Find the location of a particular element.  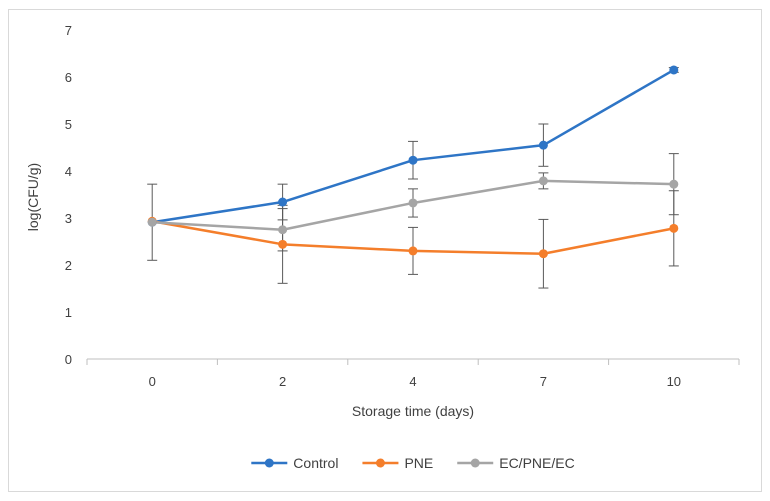

x-tick-label: 2 is located at coordinates (282, 381).